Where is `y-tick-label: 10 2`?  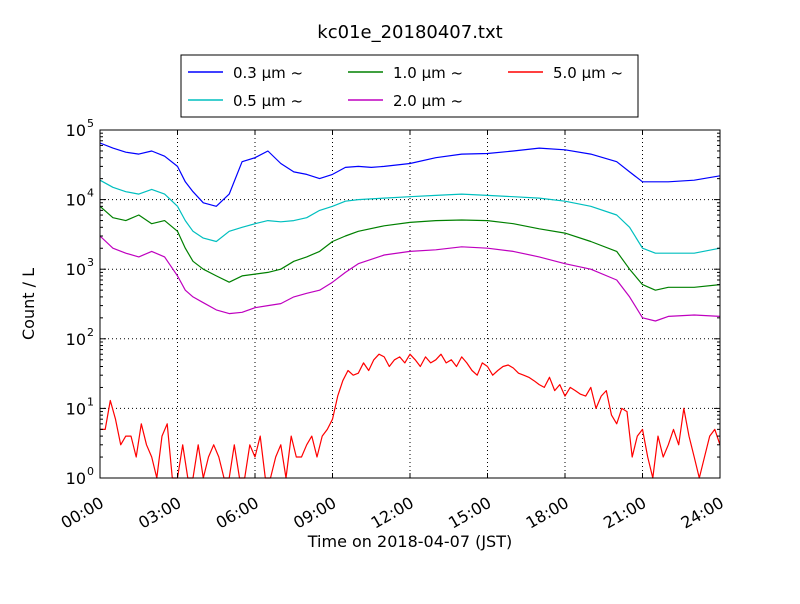 y-tick-label: 10 2 is located at coordinates (80, 337).